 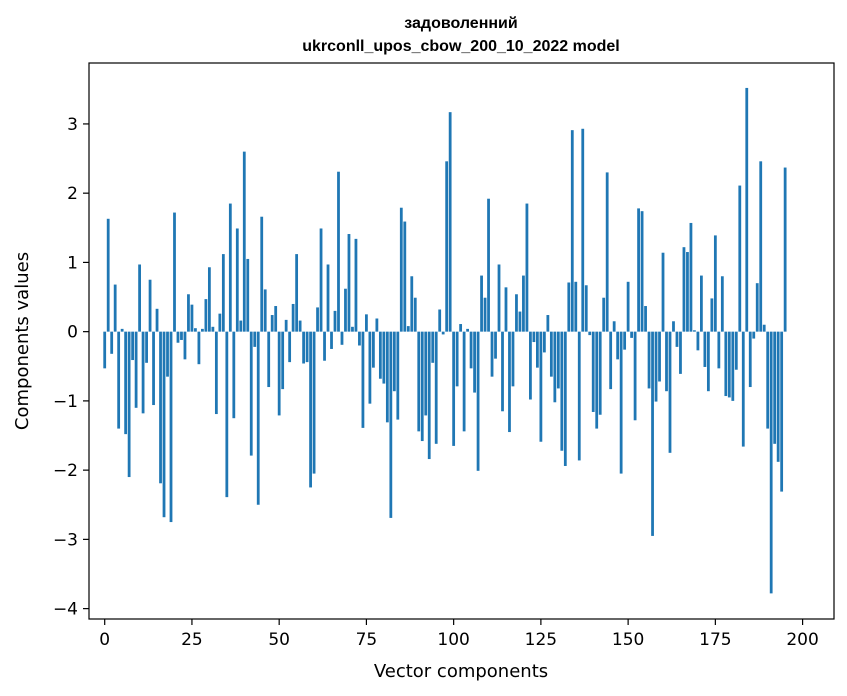 What do you see at coordinates (541, 640) in the screenshot?
I see `x-tick-label: 125` at bounding box center [541, 640].